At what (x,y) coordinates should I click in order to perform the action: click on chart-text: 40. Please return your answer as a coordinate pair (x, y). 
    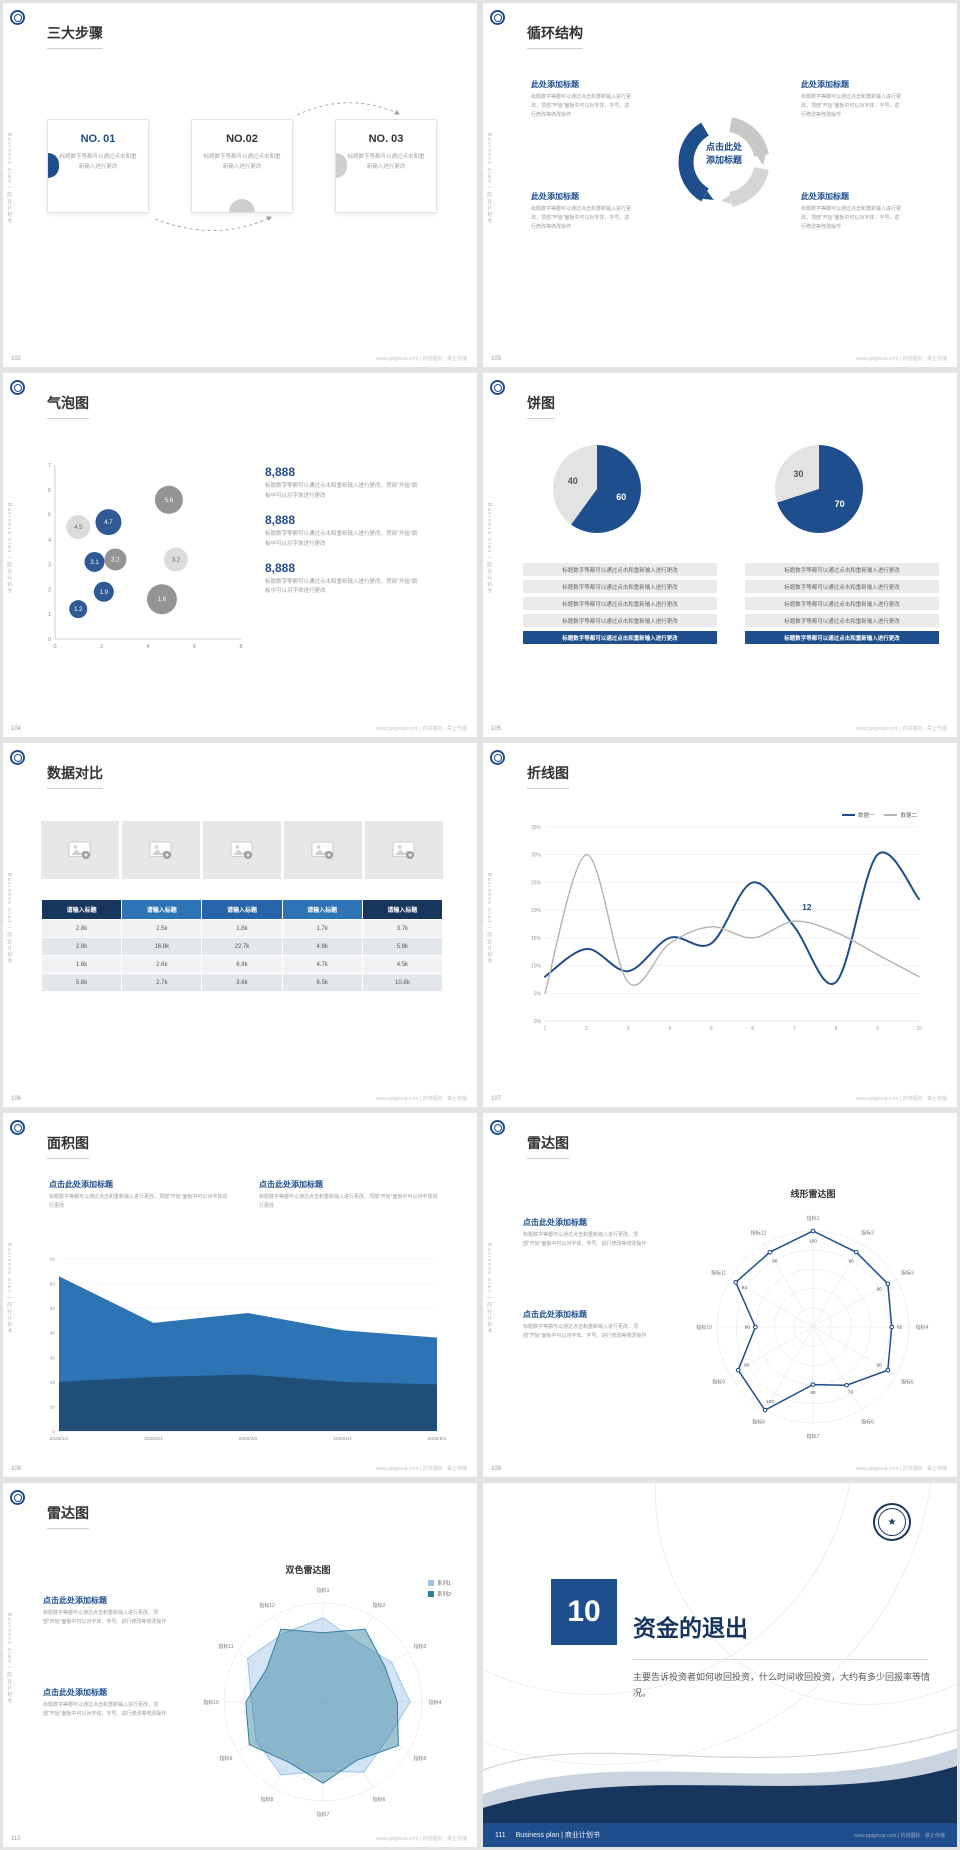
    Looking at the image, I should click on (53, 1334).